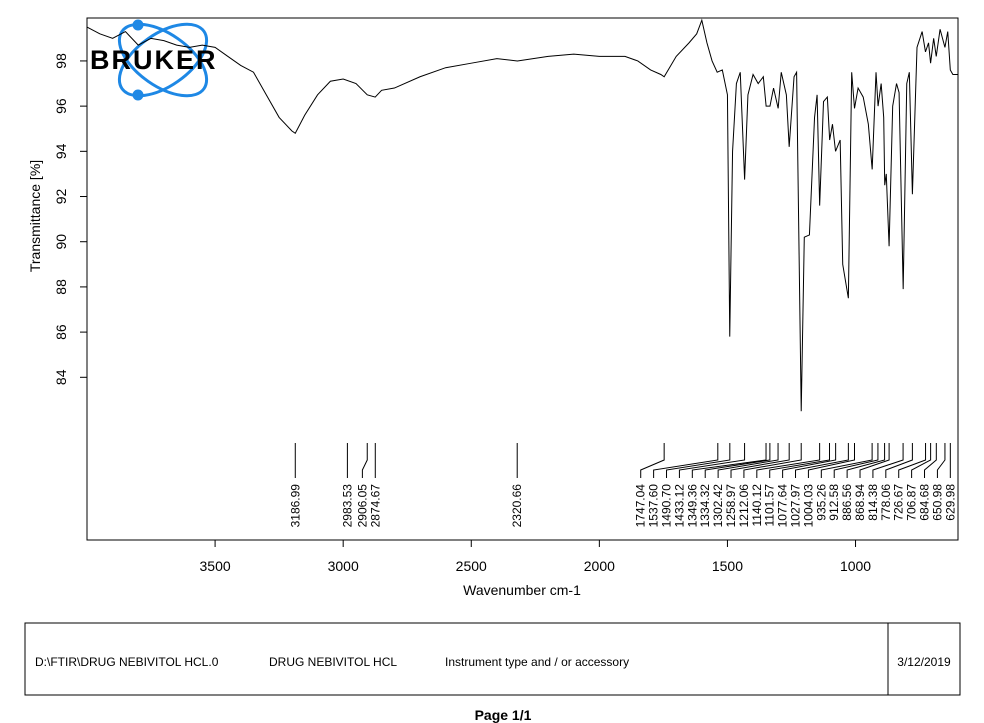  I want to click on peak-label: 1140.12, so click(757, 505).